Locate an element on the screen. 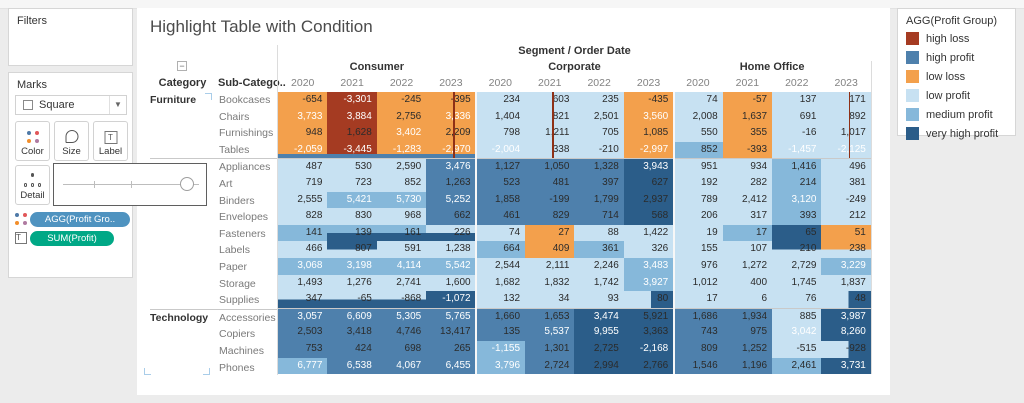  subcategory-label: Paper is located at coordinates (233, 266).